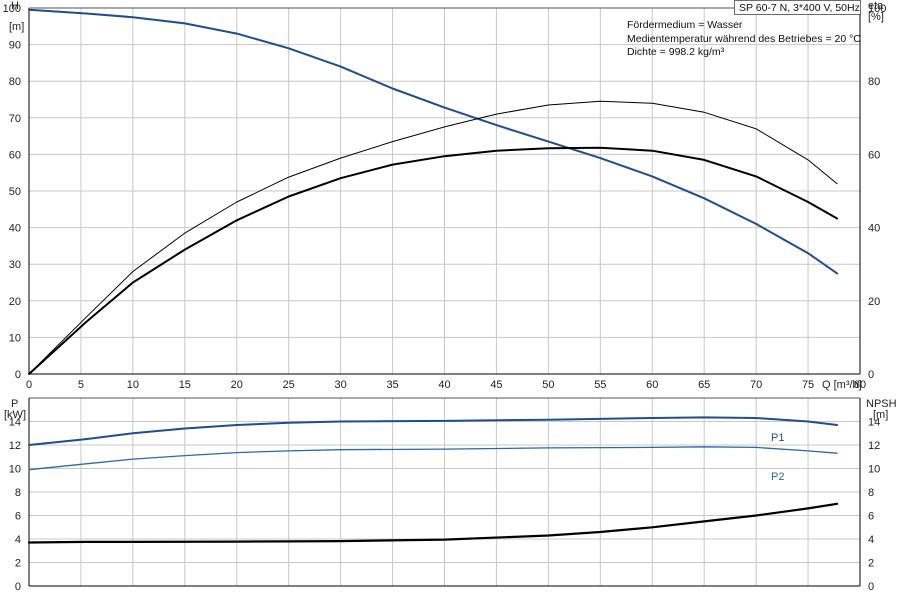  What do you see at coordinates (444, 385) in the screenshot?
I see `x-tick-label: 40` at bounding box center [444, 385].